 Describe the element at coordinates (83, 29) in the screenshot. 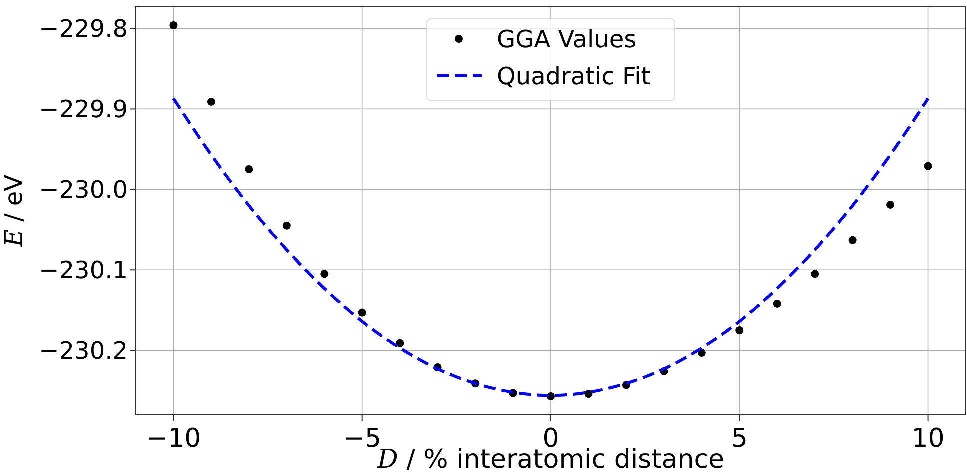

I see `y-tick-label: −229.8` at that location.